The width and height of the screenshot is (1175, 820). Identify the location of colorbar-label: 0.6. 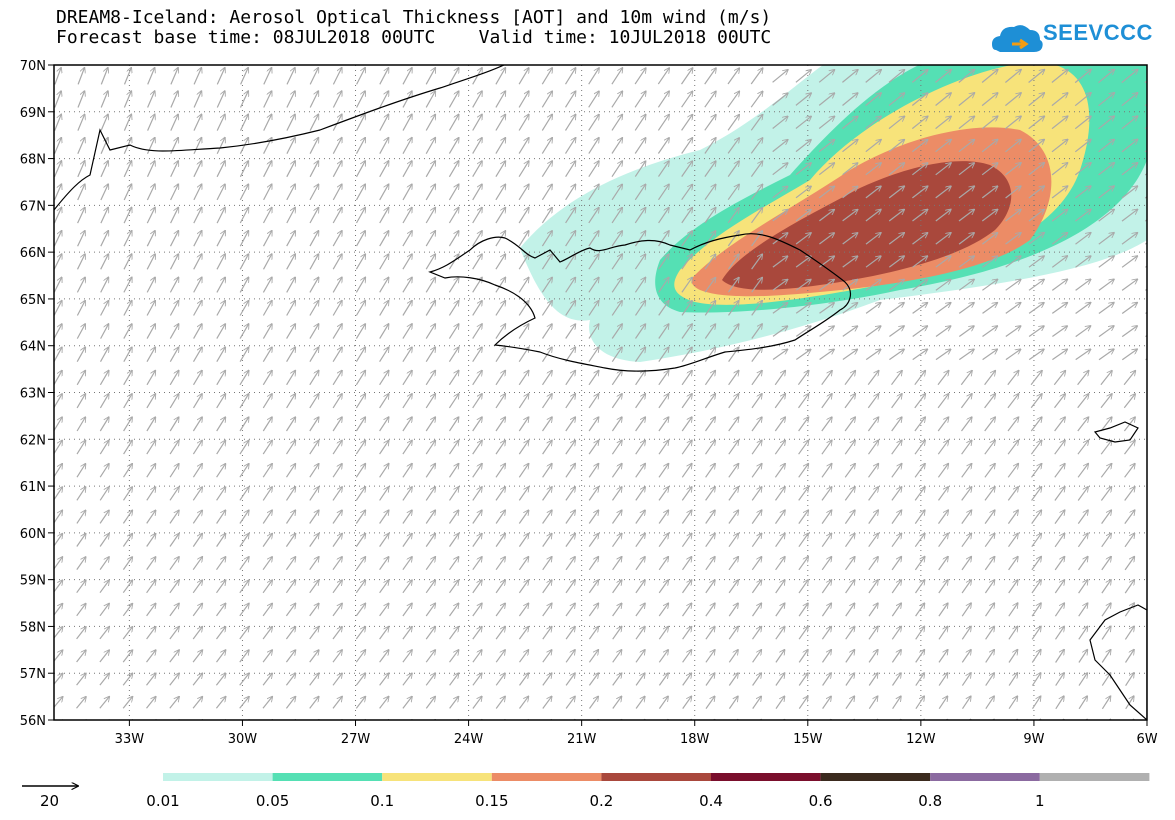
(821, 801).